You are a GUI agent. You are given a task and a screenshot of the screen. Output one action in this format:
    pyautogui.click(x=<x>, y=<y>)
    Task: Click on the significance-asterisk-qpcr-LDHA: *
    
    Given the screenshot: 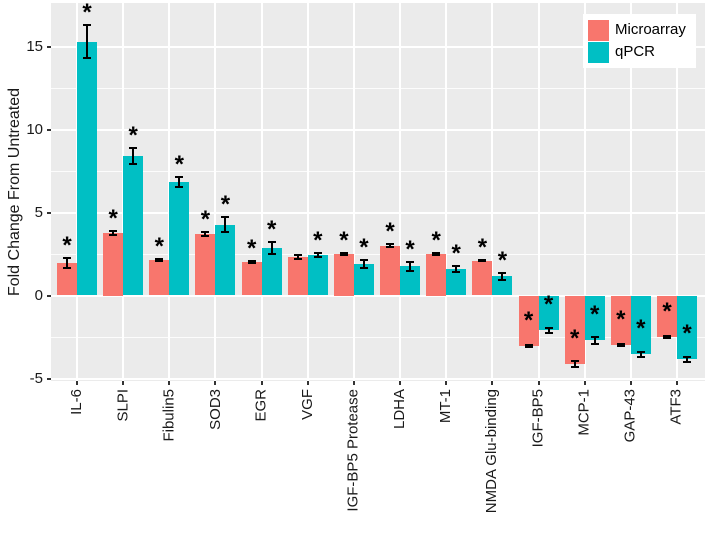 What is the action you would take?
    pyautogui.click(x=410, y=250)
    